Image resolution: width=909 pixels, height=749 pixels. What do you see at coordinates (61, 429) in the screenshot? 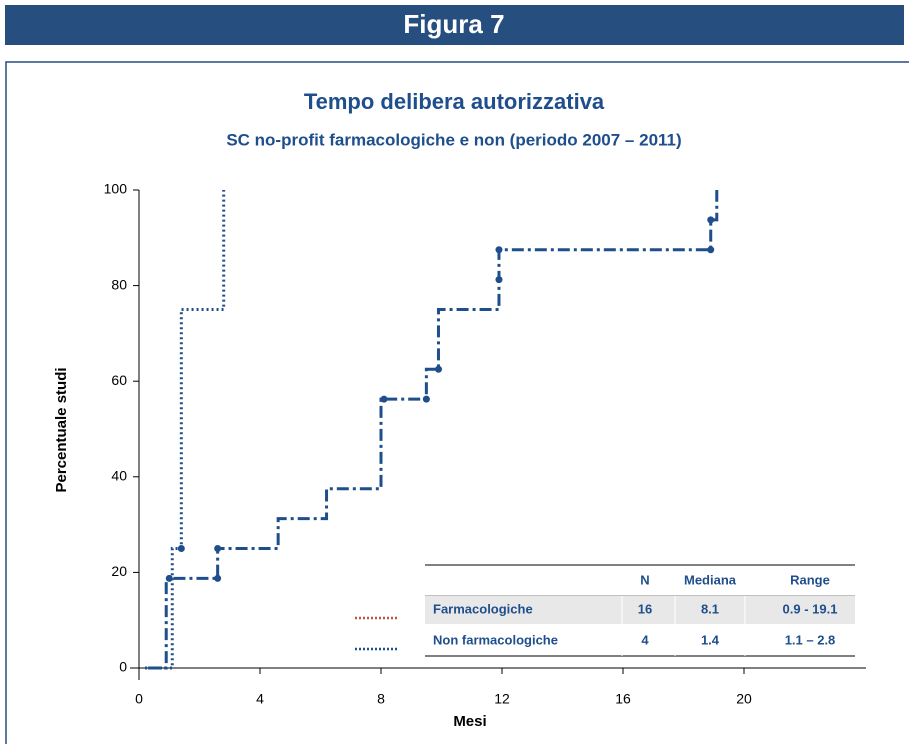
I see `y-axis-label: Percentuale studi` at bounding box center [61, 429].